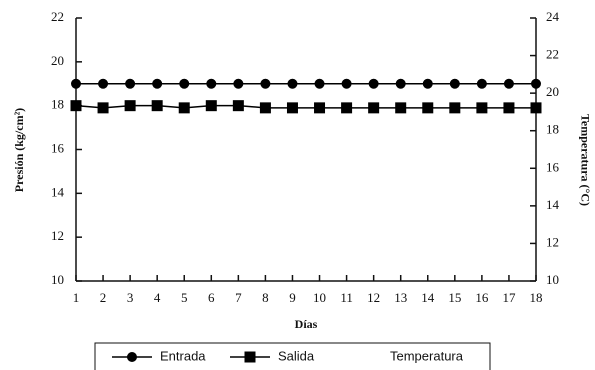  What do you see at coordinates (427, 355) in the screenshot?
I see `legend-label: Temperatura` at bounding box center [427, 355].